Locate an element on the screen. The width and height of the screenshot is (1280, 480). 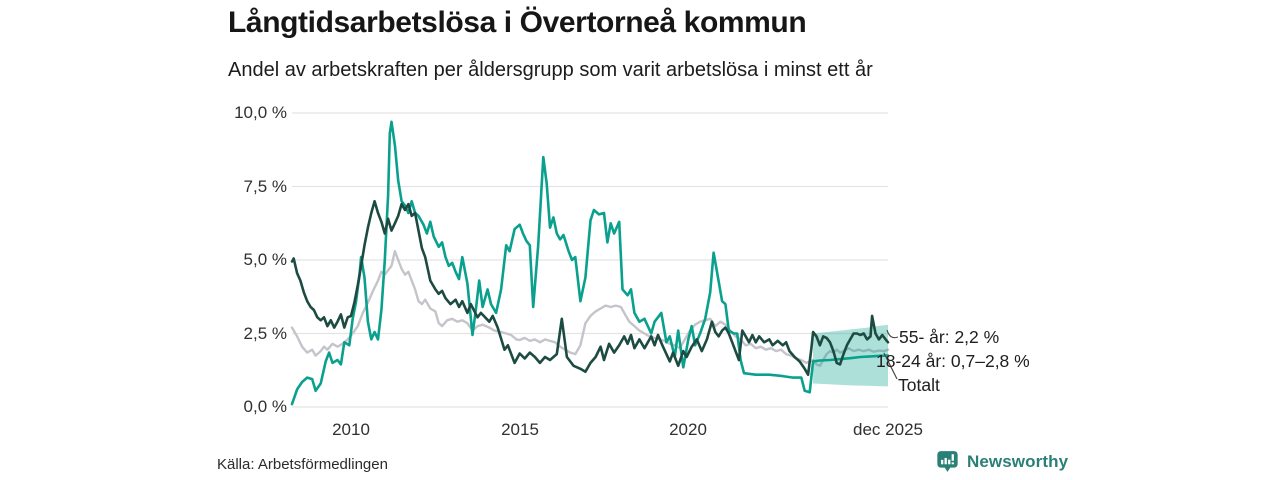
y-axis-tick-5: 5,0 % is located at coordinates (265, 259).